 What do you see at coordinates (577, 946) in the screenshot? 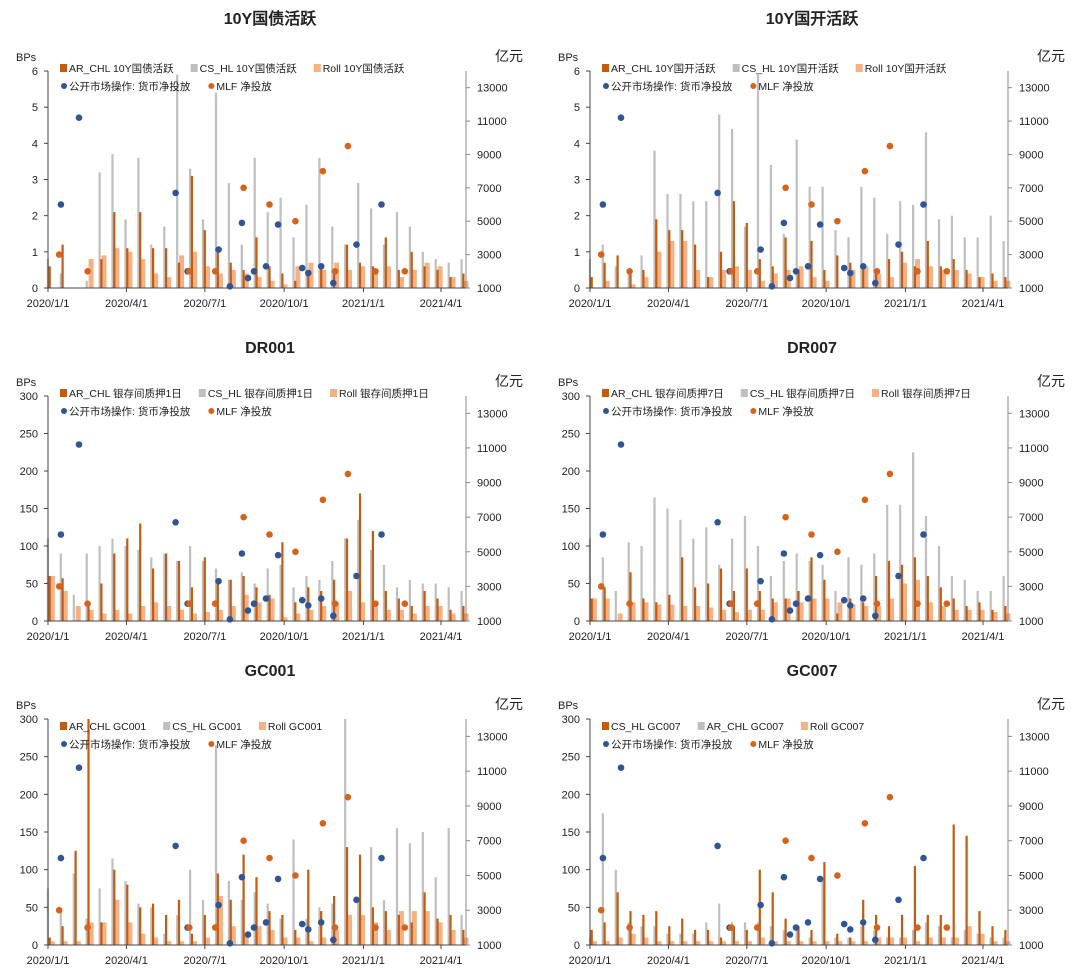
I see `y-tick-label: 0` at bounding box center [577, 946].